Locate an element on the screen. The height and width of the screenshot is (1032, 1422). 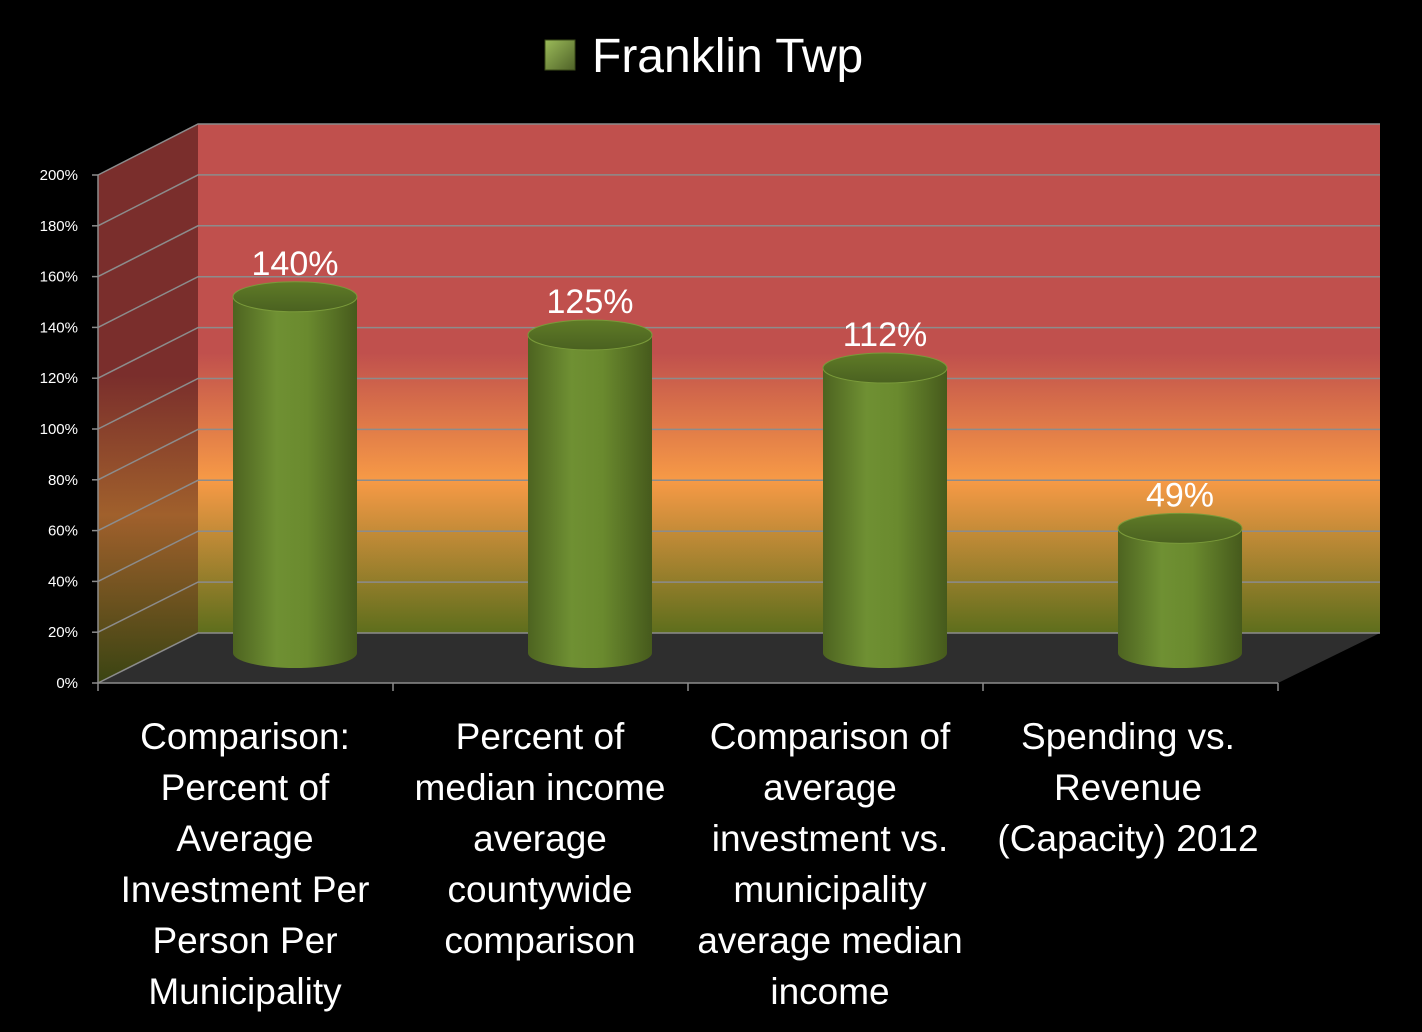
data-label: 49% is located at coordinates (1180, 495).